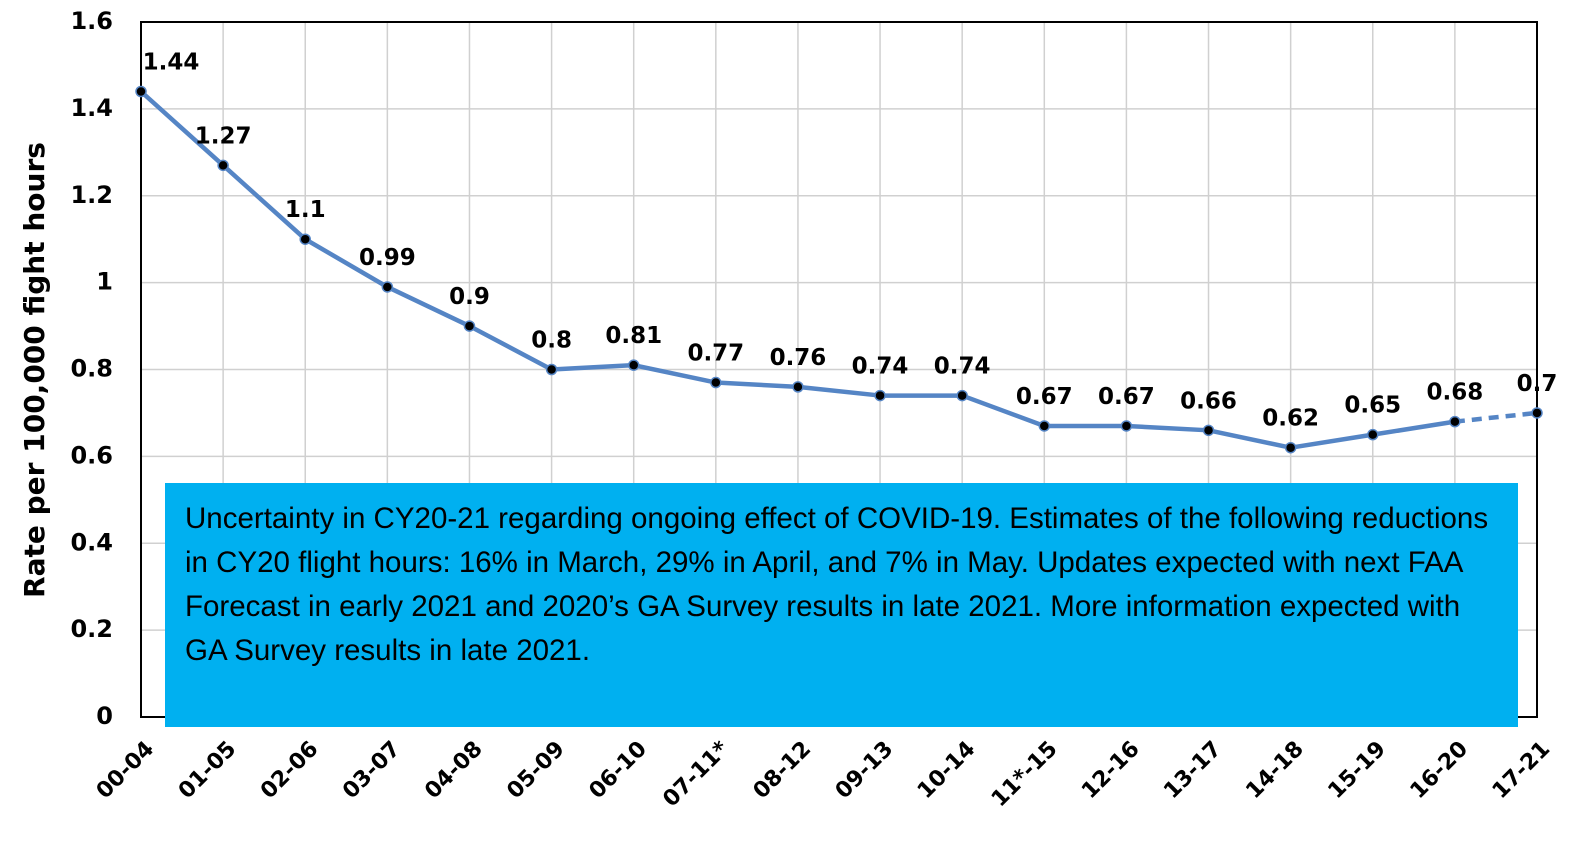 The height and width of the screenshot is (854, 1587). I want to click on x-tick-label: 08-12, so click(782, 770).